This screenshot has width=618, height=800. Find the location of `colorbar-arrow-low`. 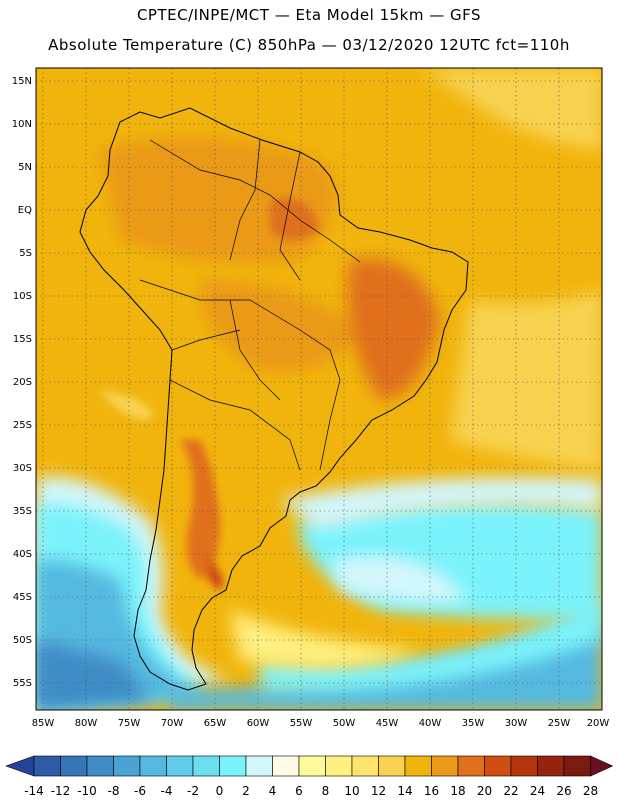

colorbar-arrow-low is located at coordinates (20, 766).